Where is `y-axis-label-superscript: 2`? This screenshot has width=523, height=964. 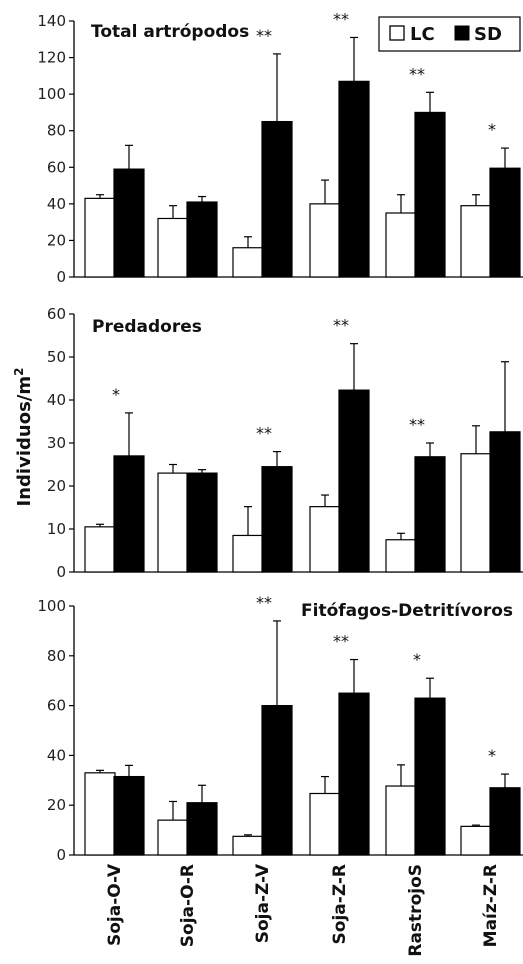 y-axis-label-superscript: 2 is located at coordinates (19, 372).